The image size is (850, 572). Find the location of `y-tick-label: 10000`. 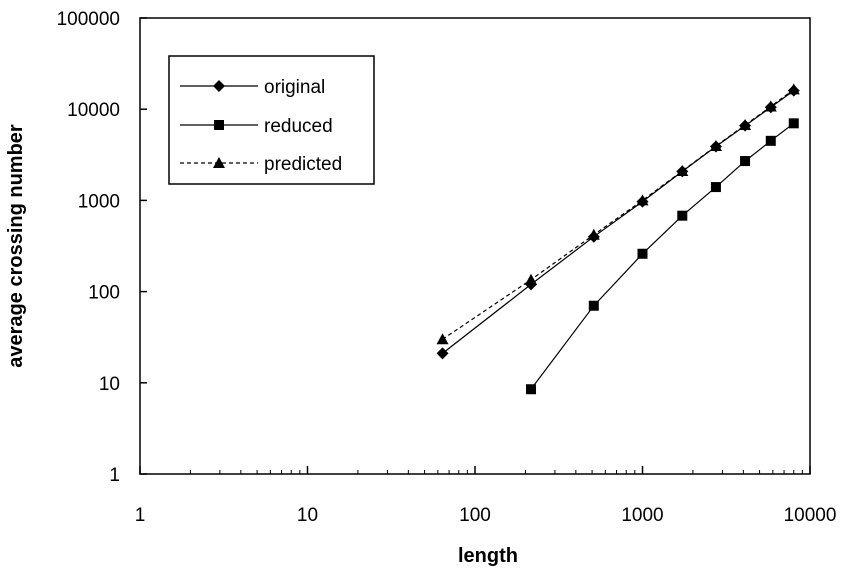

y-tick-label: 10000 is located at coordinates (93, 110).